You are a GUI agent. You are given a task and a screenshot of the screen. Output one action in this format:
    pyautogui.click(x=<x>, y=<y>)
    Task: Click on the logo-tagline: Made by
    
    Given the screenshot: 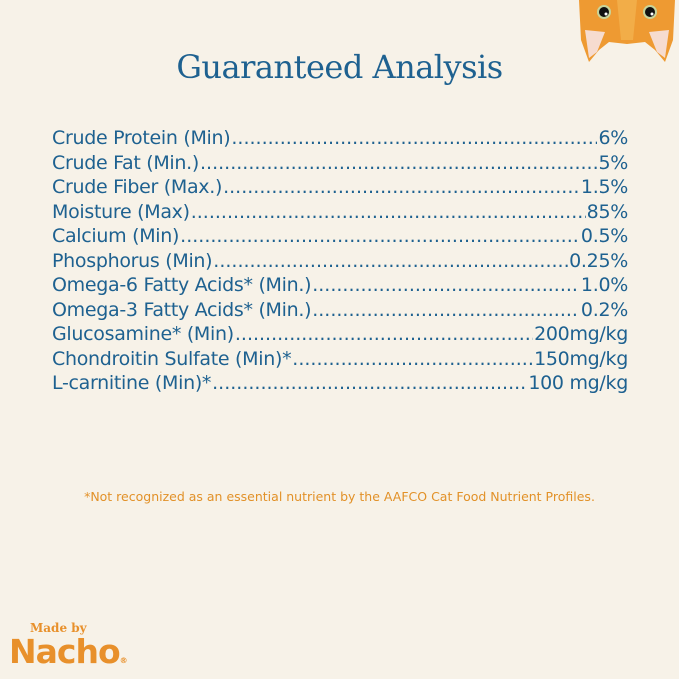 What is the action you would take?
    pyautogui.click(x=58, y=628)
    